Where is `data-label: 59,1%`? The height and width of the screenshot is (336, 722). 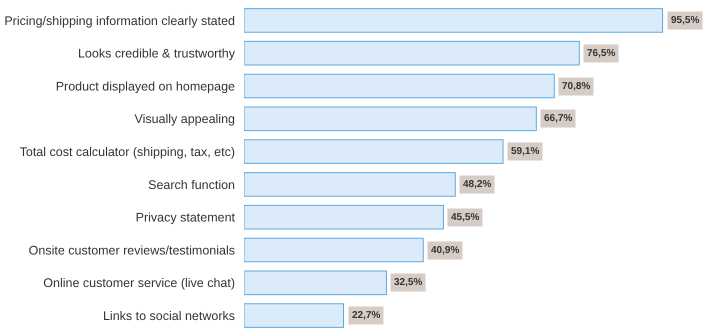 data-label: 59,1% is located at coordinates (525, 151).